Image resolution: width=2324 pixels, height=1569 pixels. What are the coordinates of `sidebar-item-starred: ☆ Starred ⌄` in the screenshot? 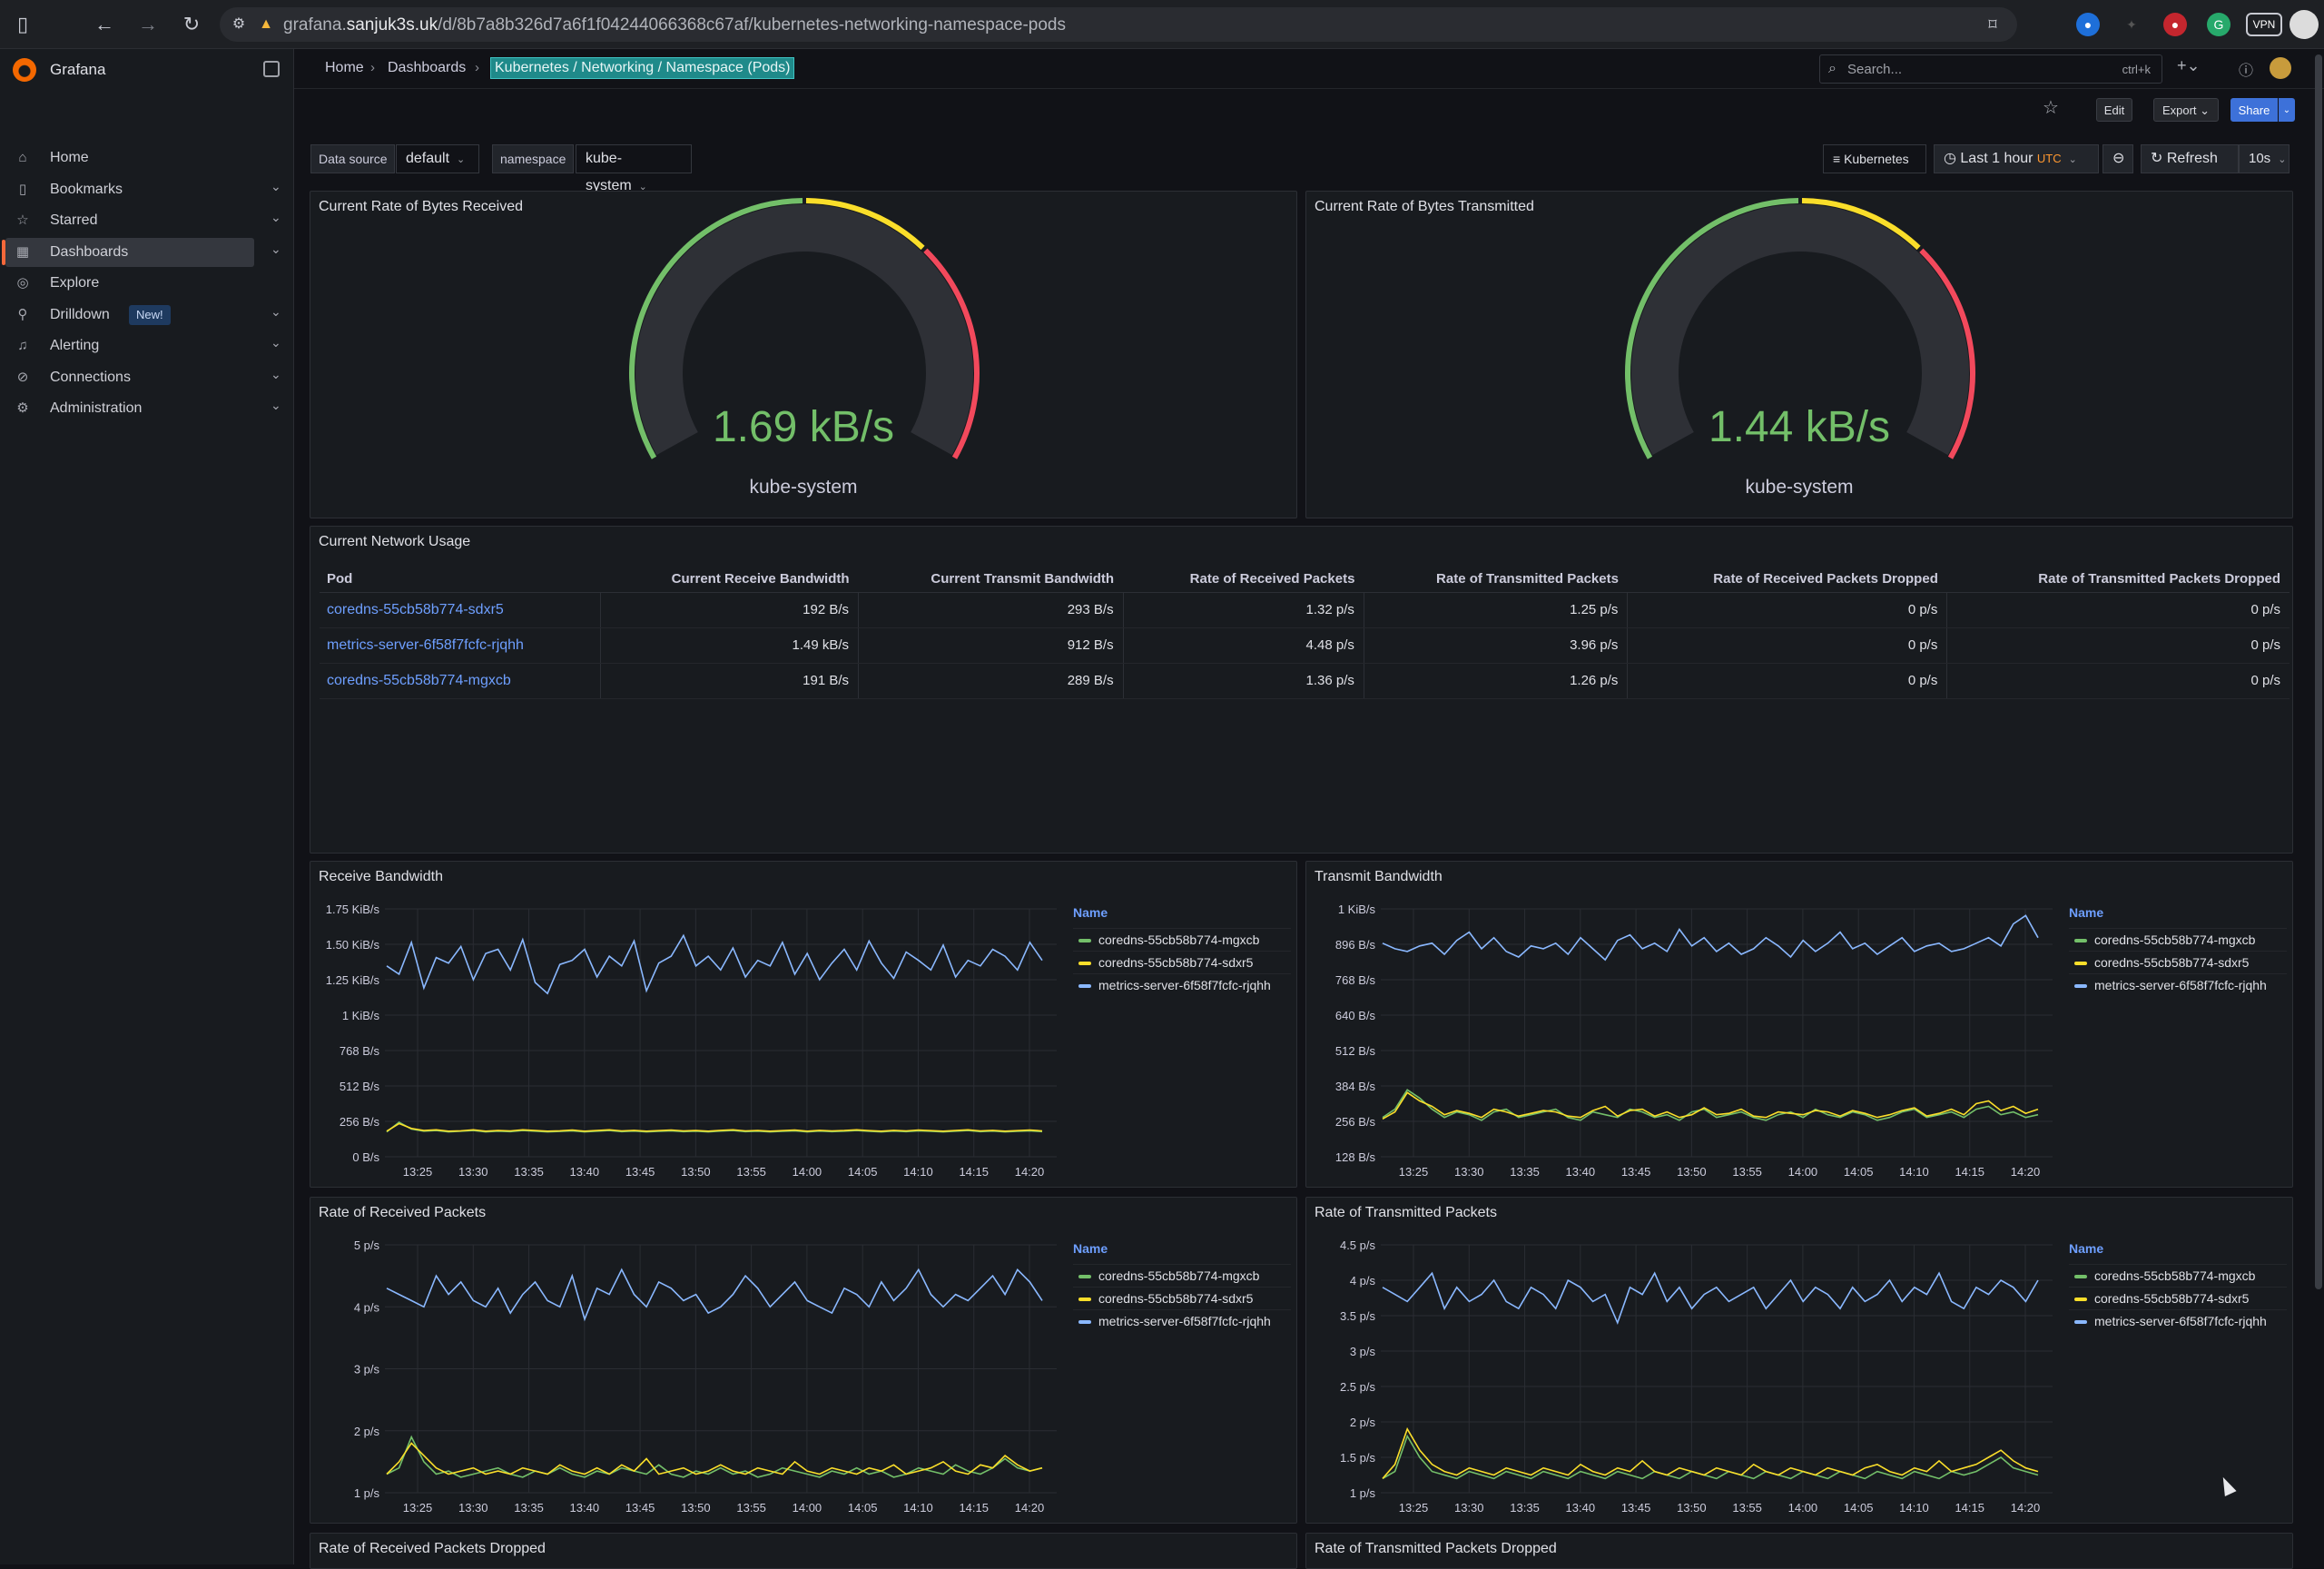 It's located at (143, 221).